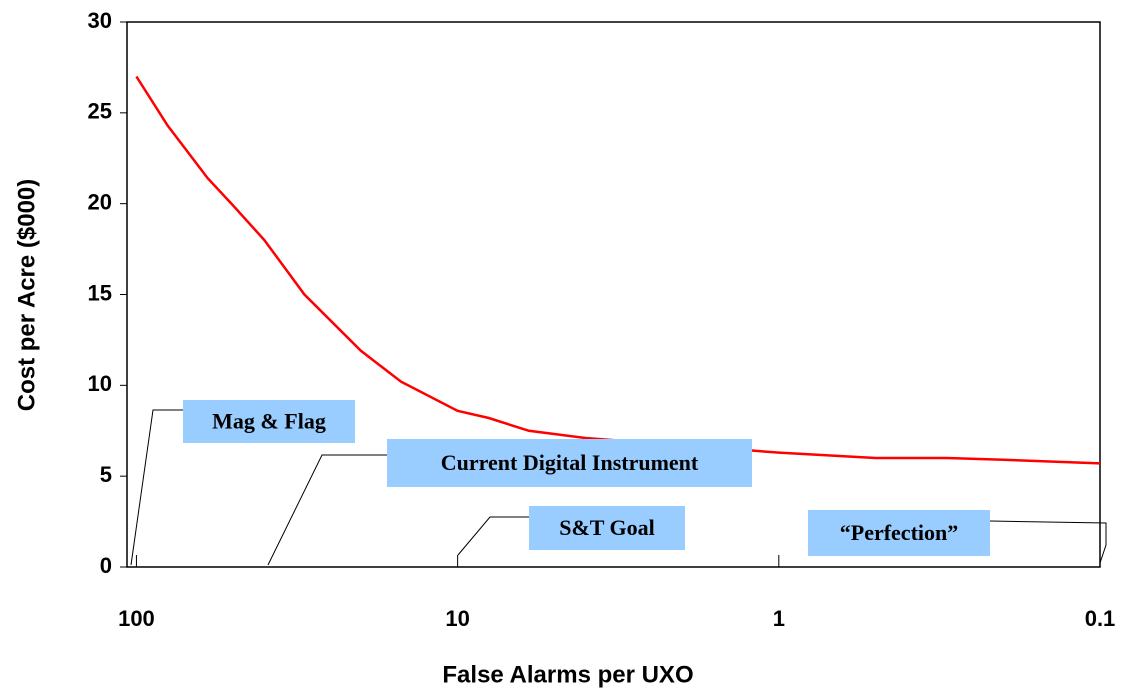  What do you see at coordinates (106, 565) in the screenshot?
I see `y-tick-label: 0` at bounding box center [106, 565].